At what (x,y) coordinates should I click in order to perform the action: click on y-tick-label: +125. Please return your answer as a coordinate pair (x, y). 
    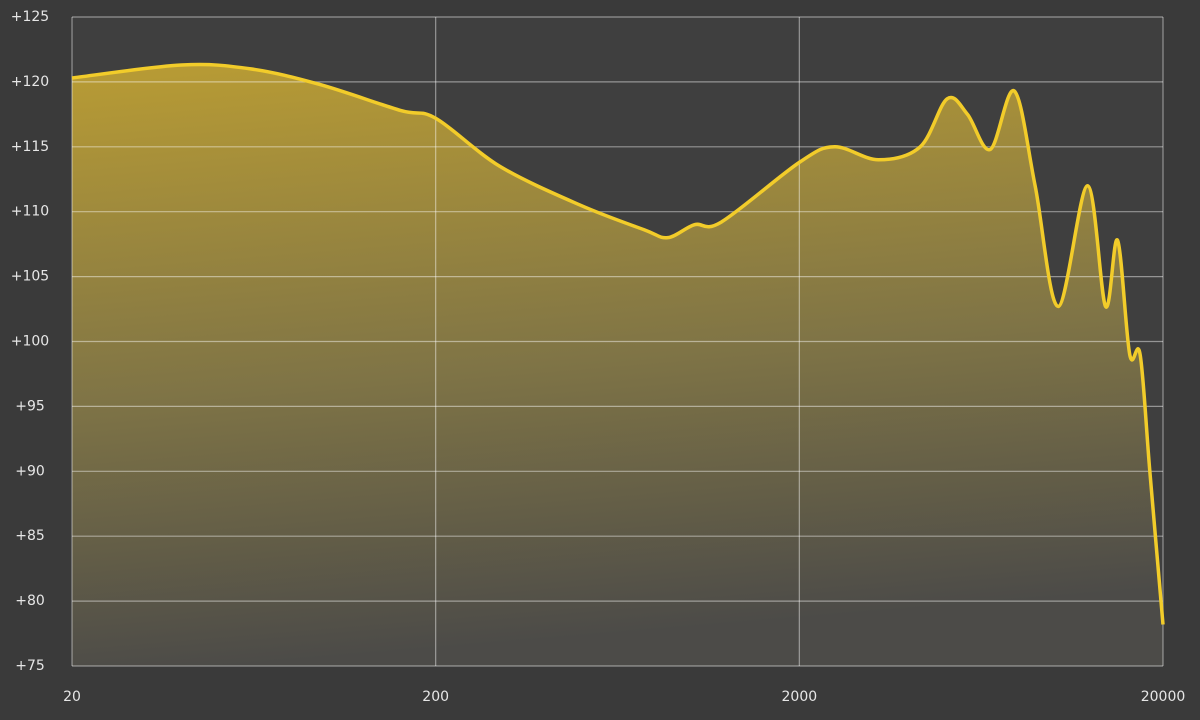
    Looking at the image, I should click on (30, 17).